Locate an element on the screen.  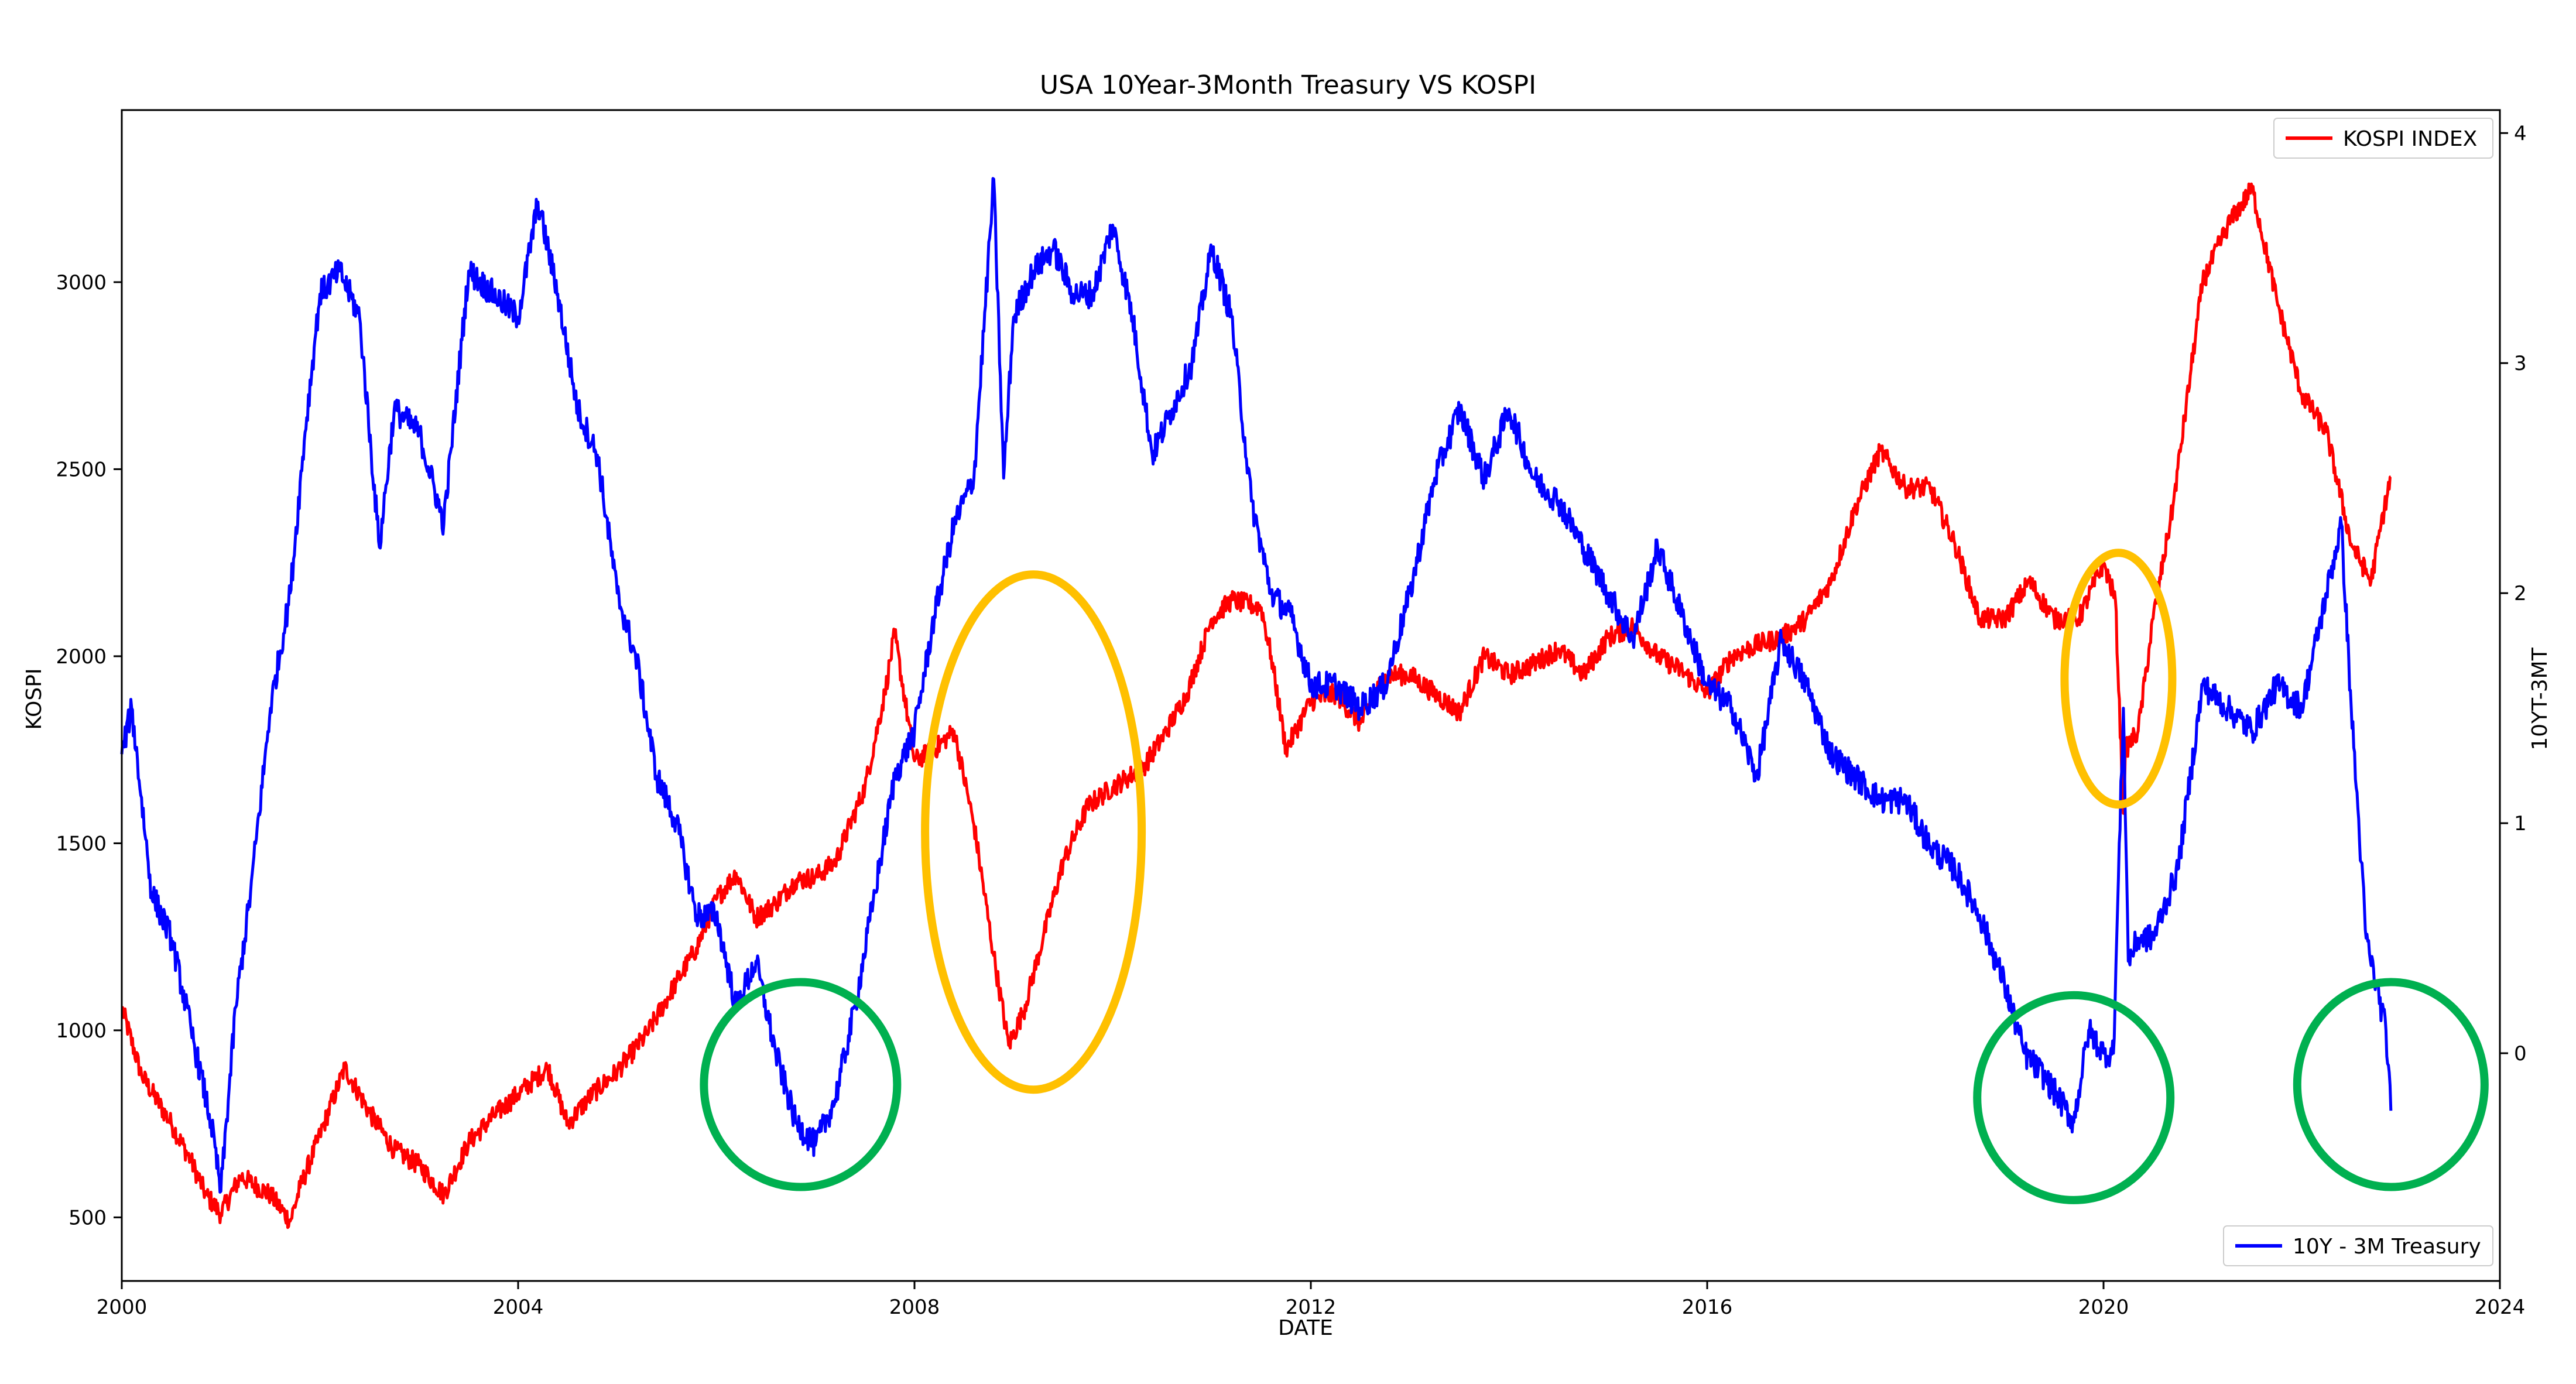
y-axis-left-label: KOSPI is located at coordinates (34, 698).